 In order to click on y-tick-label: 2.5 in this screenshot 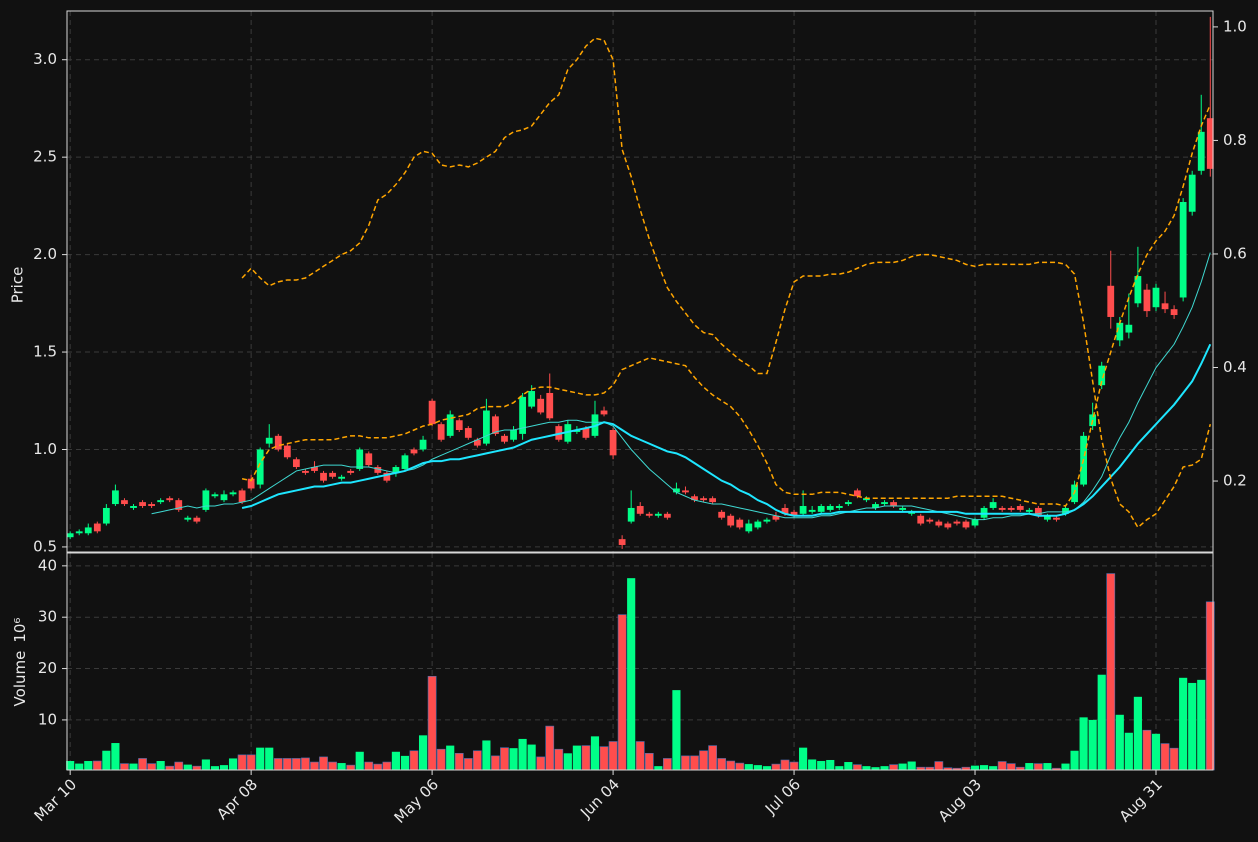, I will do `click(45, 157)`.